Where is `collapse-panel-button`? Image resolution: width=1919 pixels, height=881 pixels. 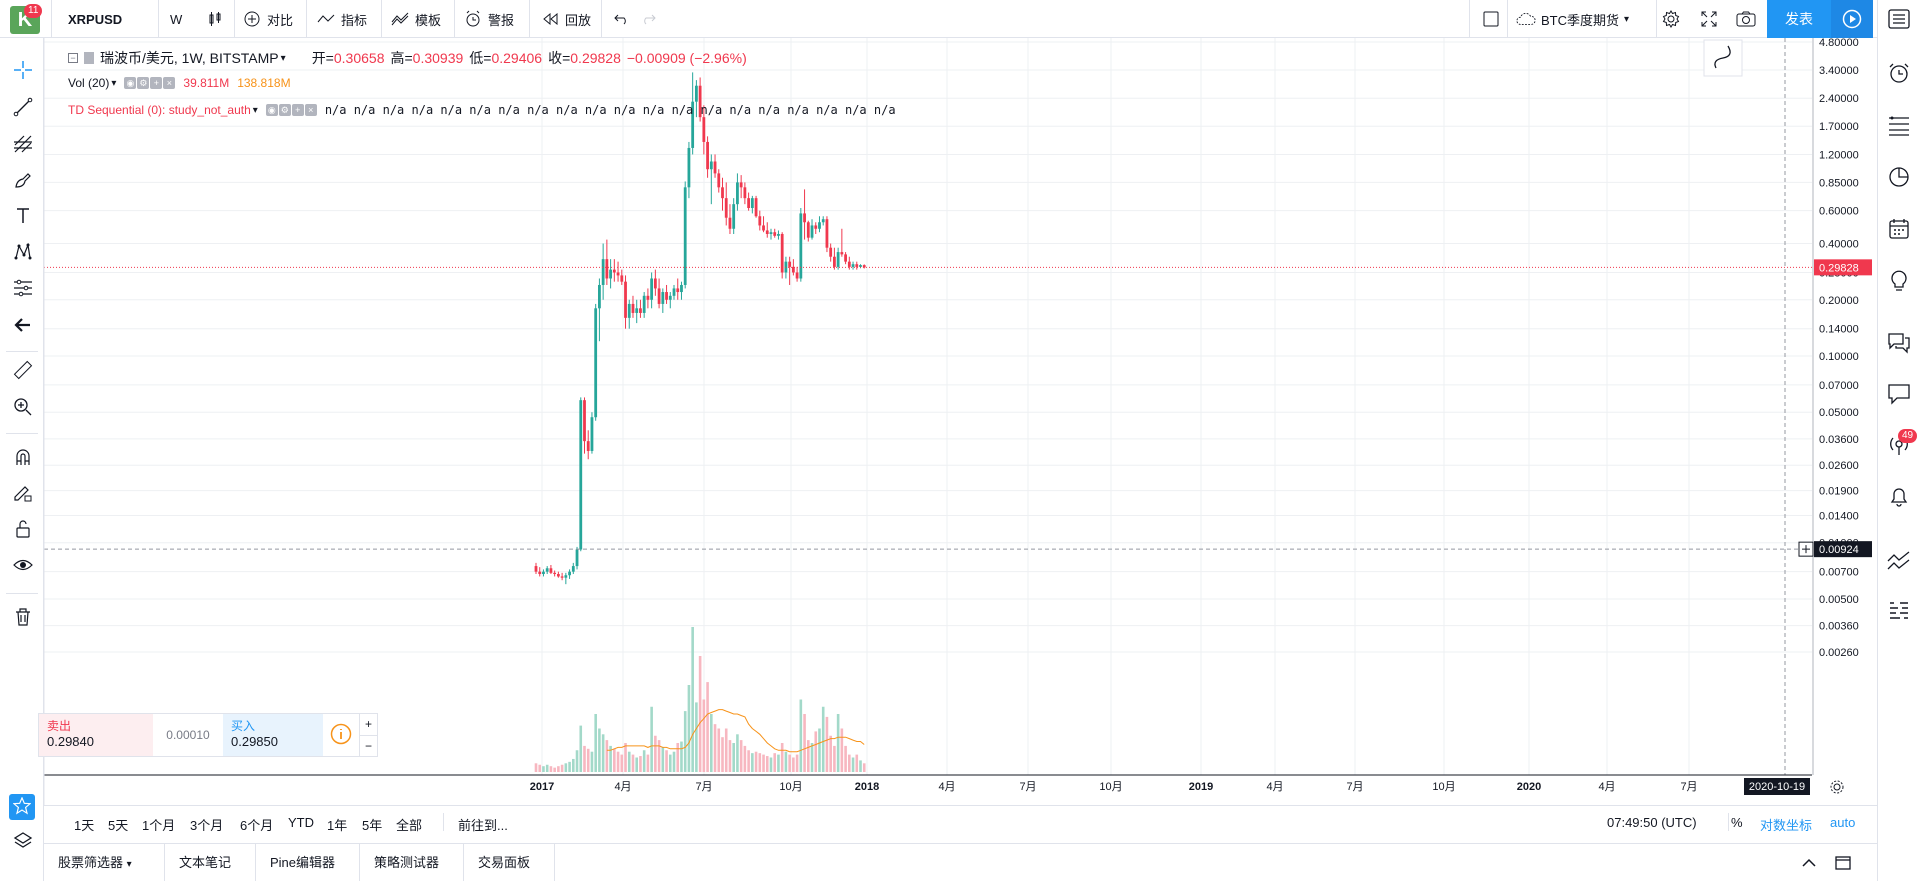 collapse-panel-button is located at coordinates (1809, 864).